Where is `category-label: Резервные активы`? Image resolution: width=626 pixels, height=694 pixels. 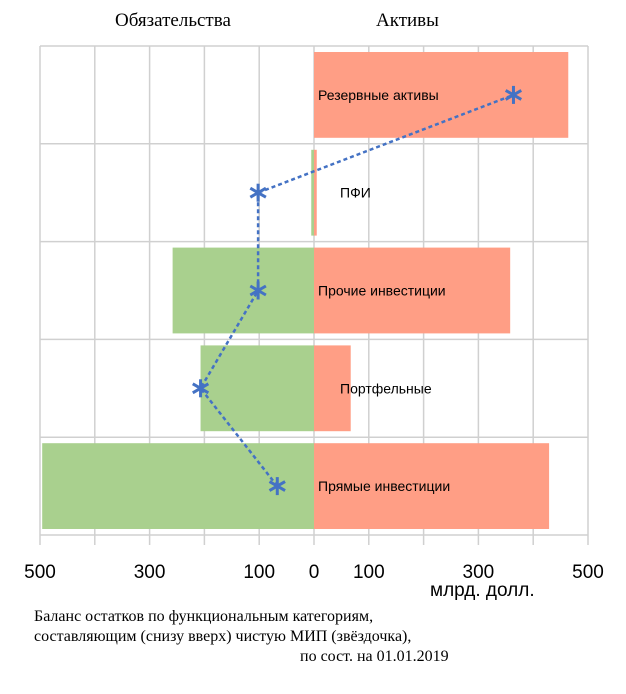 category-label: Резервные активы is located at coordinates (378, 95).